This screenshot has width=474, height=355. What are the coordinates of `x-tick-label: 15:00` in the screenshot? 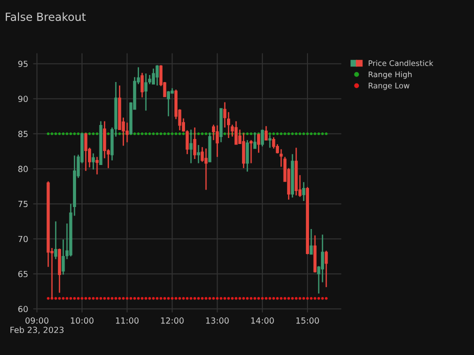 It's located at (307, 320).